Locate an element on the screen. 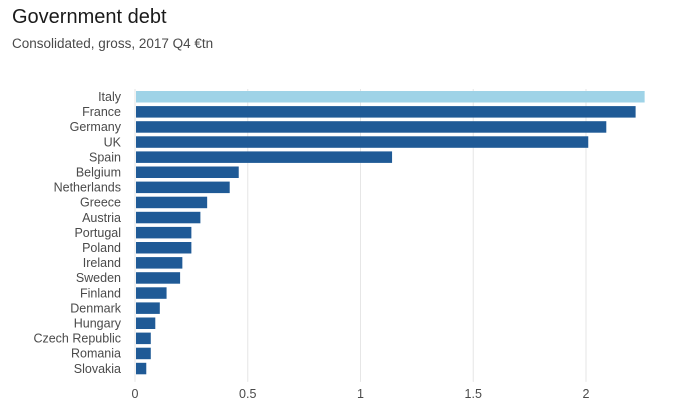 This screenshot has height=407, width=684. chart-title: Government debt is located at coordinates (89, 17).